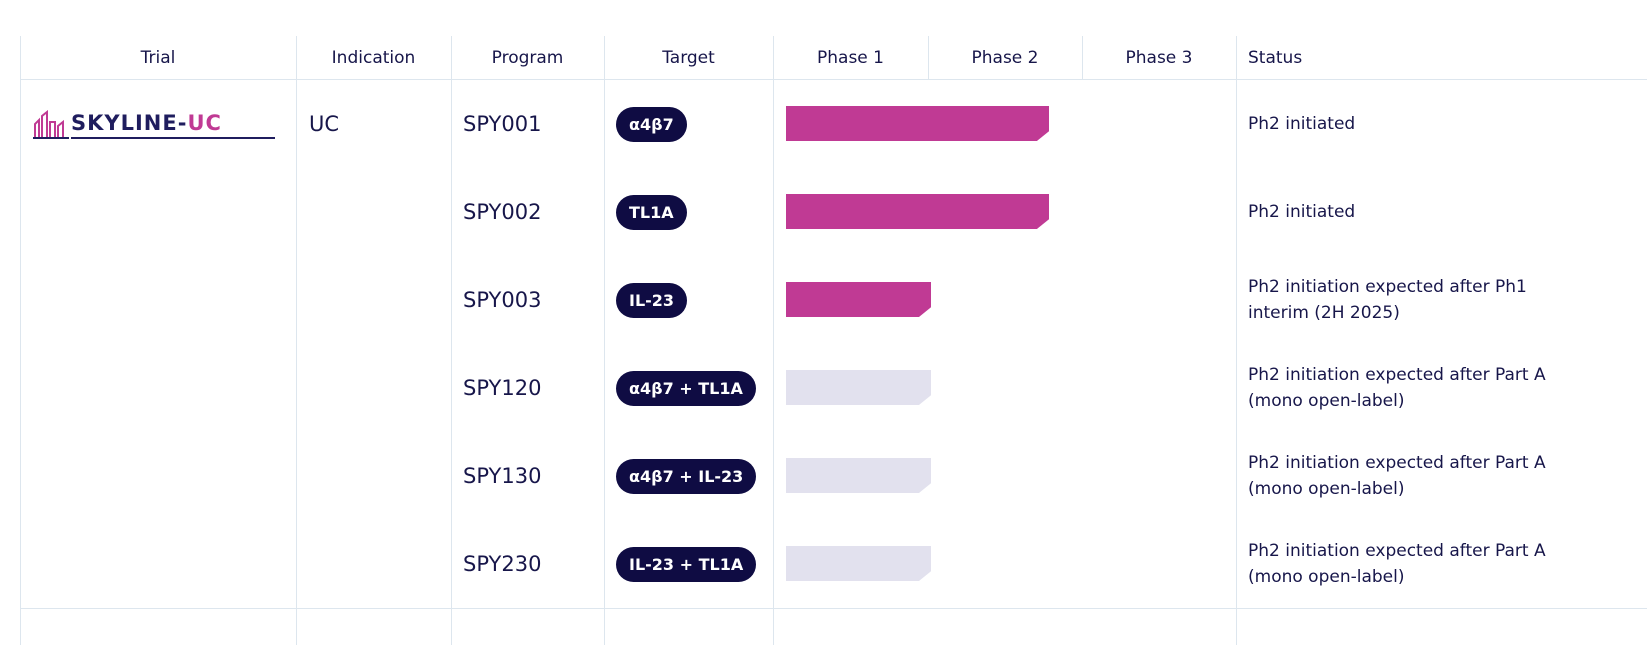 This screenshot has width=1647, height=645. I want to click on header-program: Program, so click(527, 57).